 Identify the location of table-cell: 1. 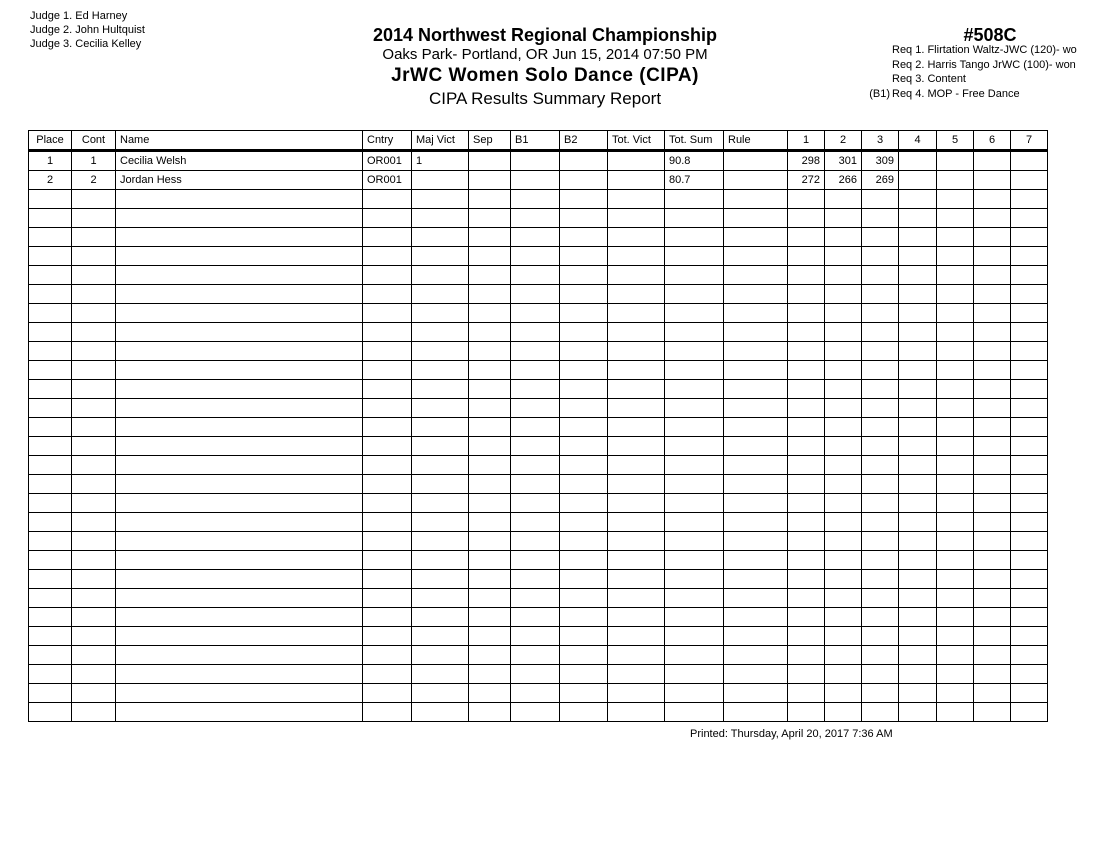
(93, 160).